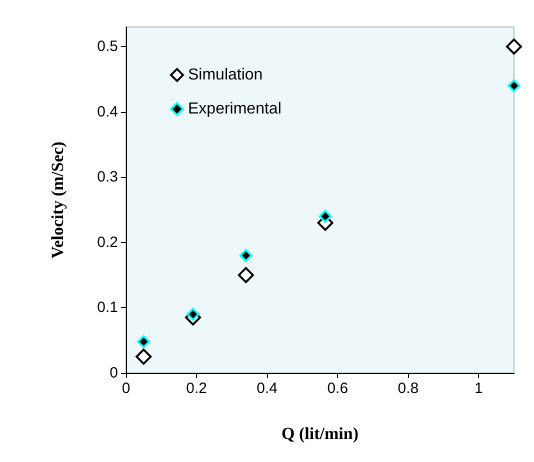  Describe the element at coordinates (320, 433) in the screenshot. I see `x-axis-title: Q (lit/min)` at that location.